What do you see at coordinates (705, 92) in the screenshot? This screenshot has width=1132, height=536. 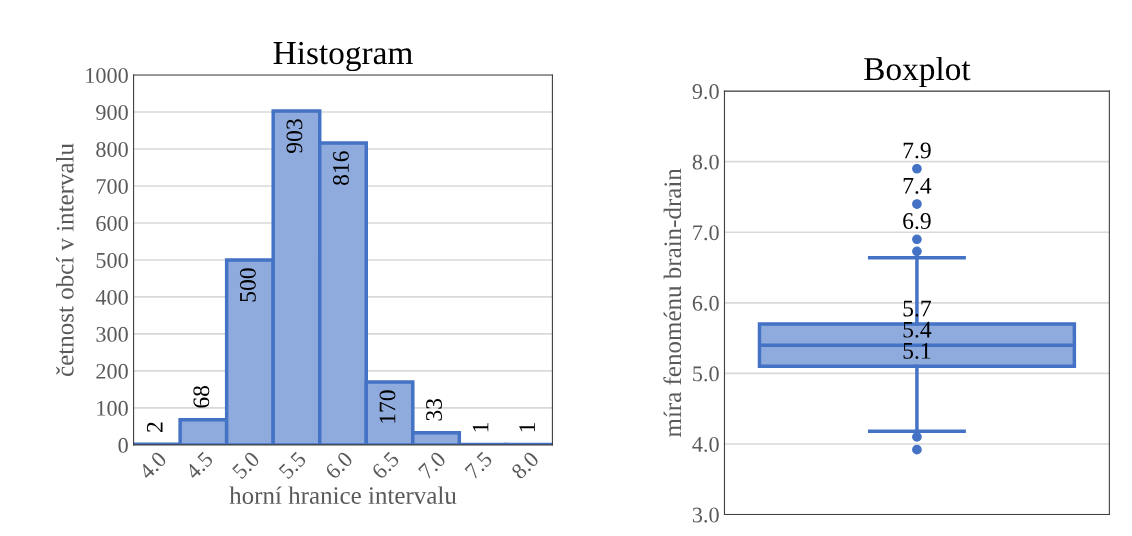 I see `y-tick-label: 9.0` at bounding box center [705, 92].